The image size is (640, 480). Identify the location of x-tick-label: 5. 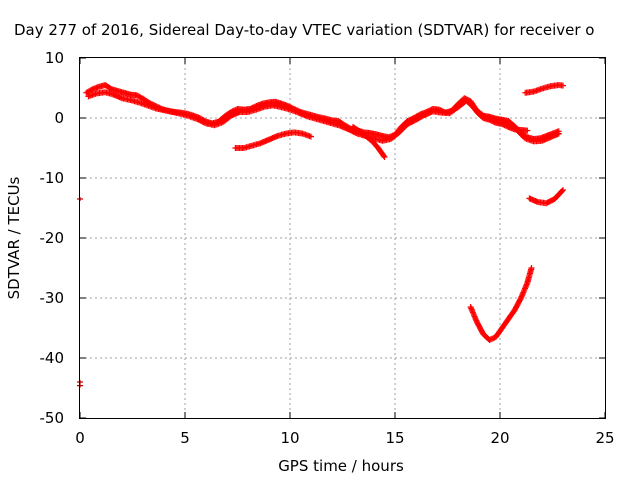
(185, 438).